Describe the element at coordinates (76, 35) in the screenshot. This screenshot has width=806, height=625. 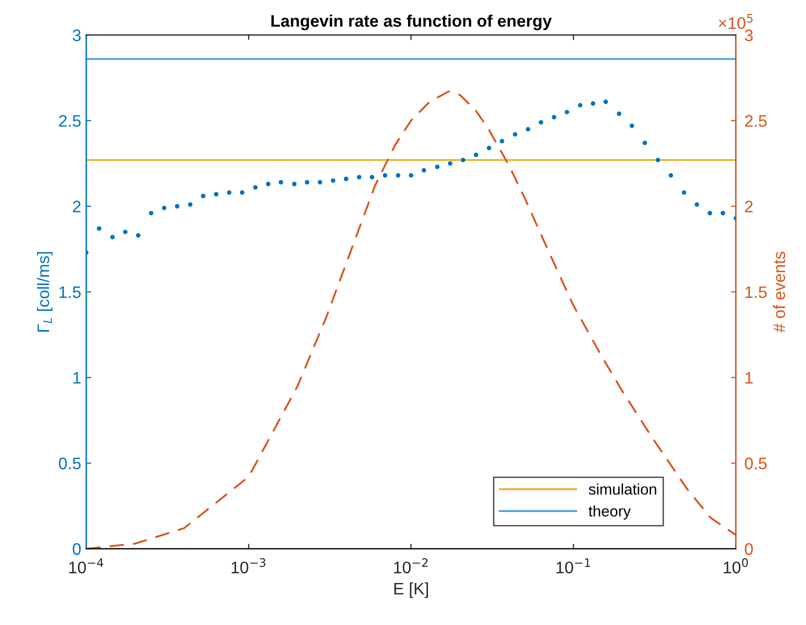
I see `y-tick-label: 3` at that location.